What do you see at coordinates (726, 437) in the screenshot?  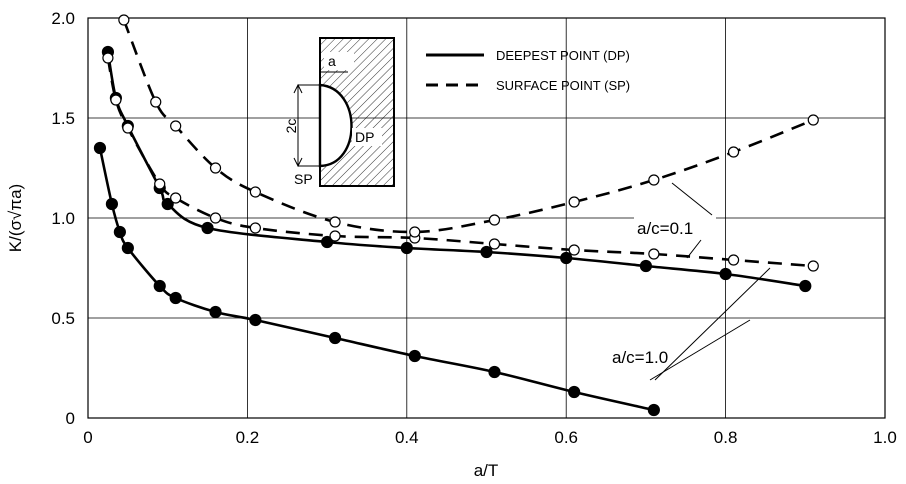 I see `x-tick-label: 0.8` at bounding box center [726, 437].